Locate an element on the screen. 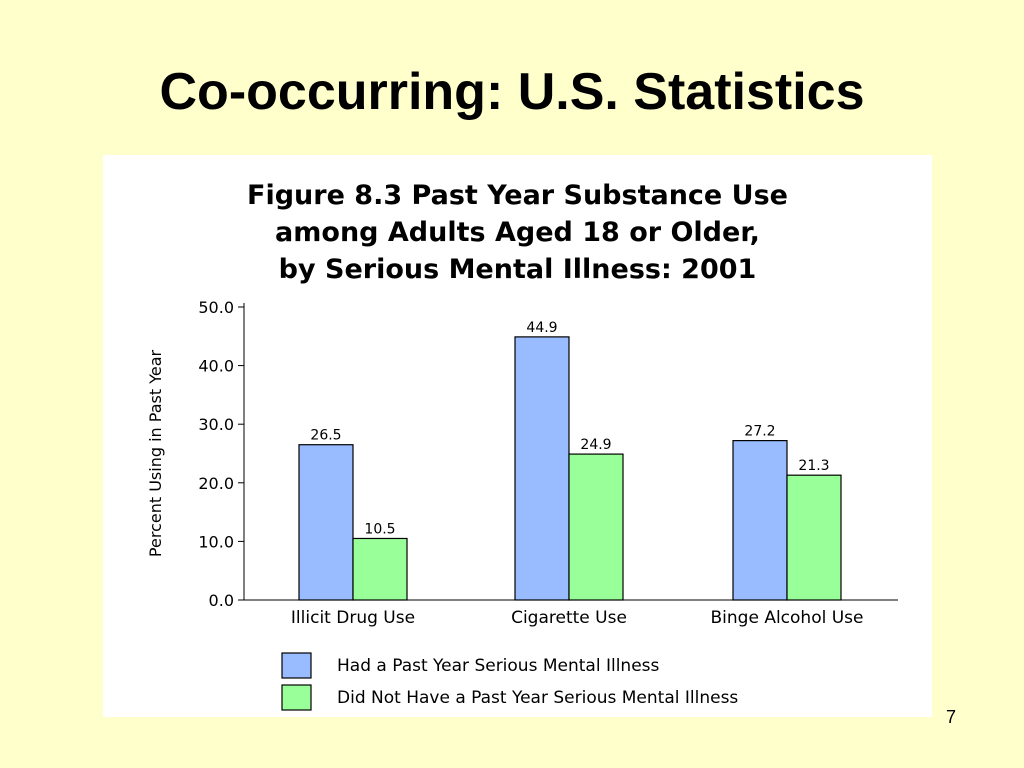  legend-label: Had a Past Year Serious Mental Illness is located at coordinates (498, 666).